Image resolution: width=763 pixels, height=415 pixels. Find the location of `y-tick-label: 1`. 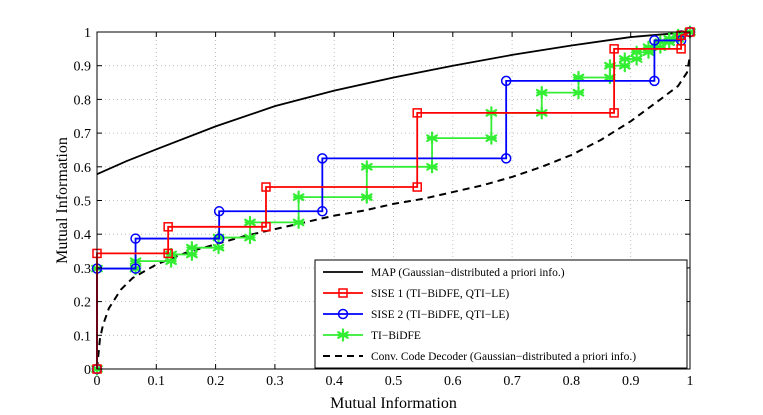

y-tick-label: 1 is located at coordinates (87, 33).